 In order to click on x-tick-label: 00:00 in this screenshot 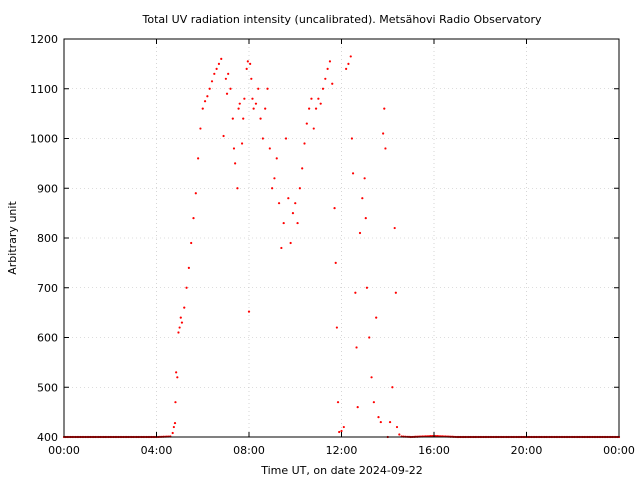, I will do `click(619, 450)`.